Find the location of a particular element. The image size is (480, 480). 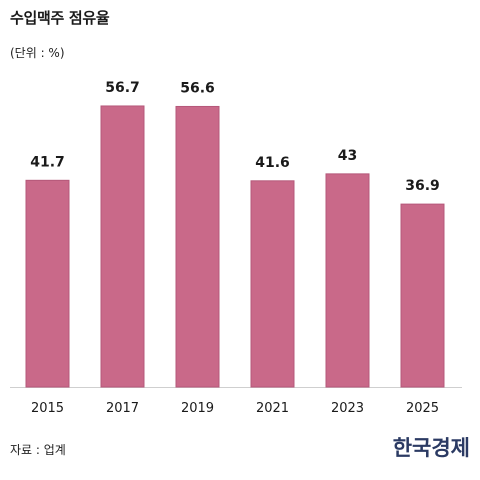

bar-2025 is located at coordinates (422, 295).